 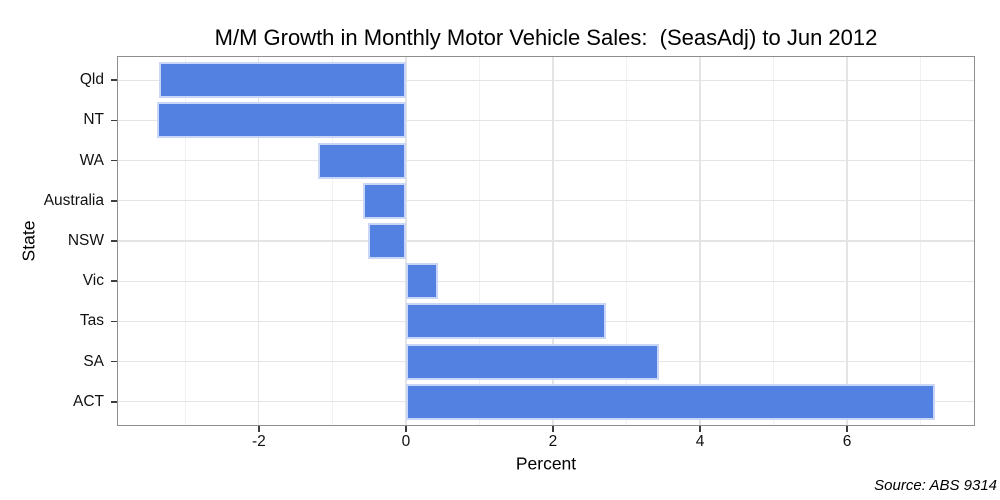 What do you see at coordinates (406, 441) in the screenshot?
I see `x-tick-label: 0` at bounding box center [406, 441].